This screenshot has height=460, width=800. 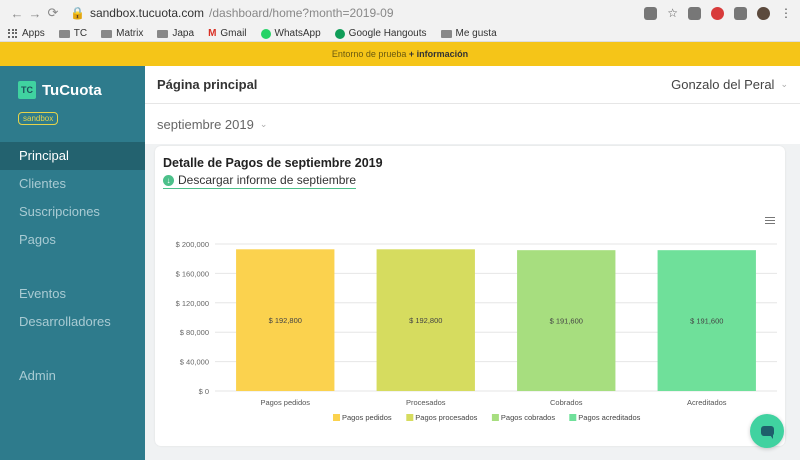 What do you see at coordinates (707, 402) in the screenshot?
I see `x-tick-label: Acreditados` at bounding box center [707, 402].